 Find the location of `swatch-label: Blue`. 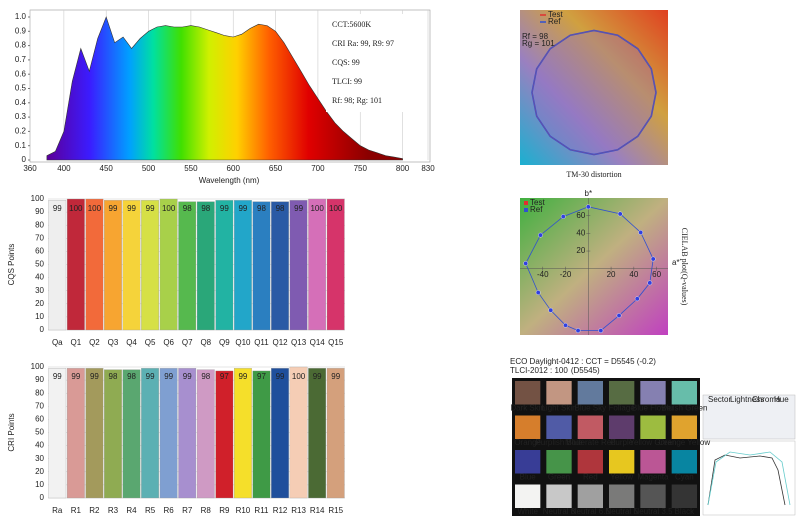

swatch-label: Blue is located at coordinates (528, 477).